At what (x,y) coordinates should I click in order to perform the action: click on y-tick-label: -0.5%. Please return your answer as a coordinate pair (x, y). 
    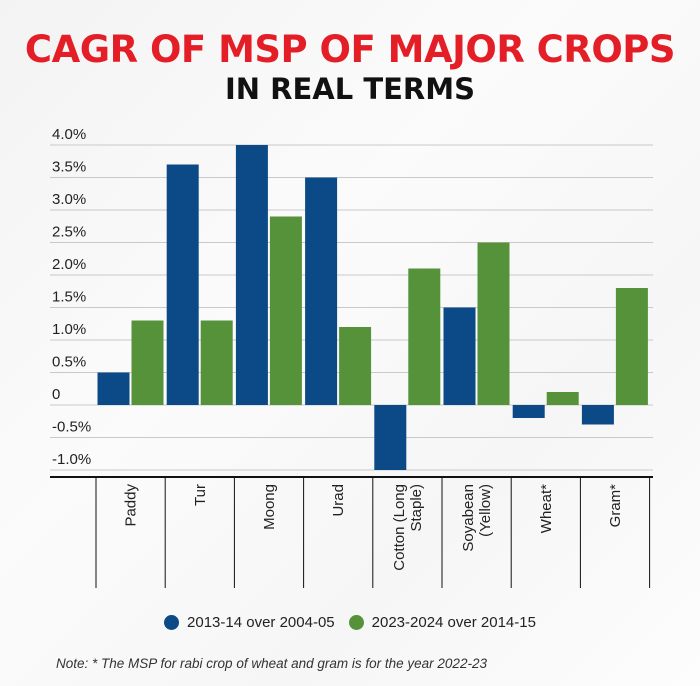
    Looking at the image, I should click on (71, 427).